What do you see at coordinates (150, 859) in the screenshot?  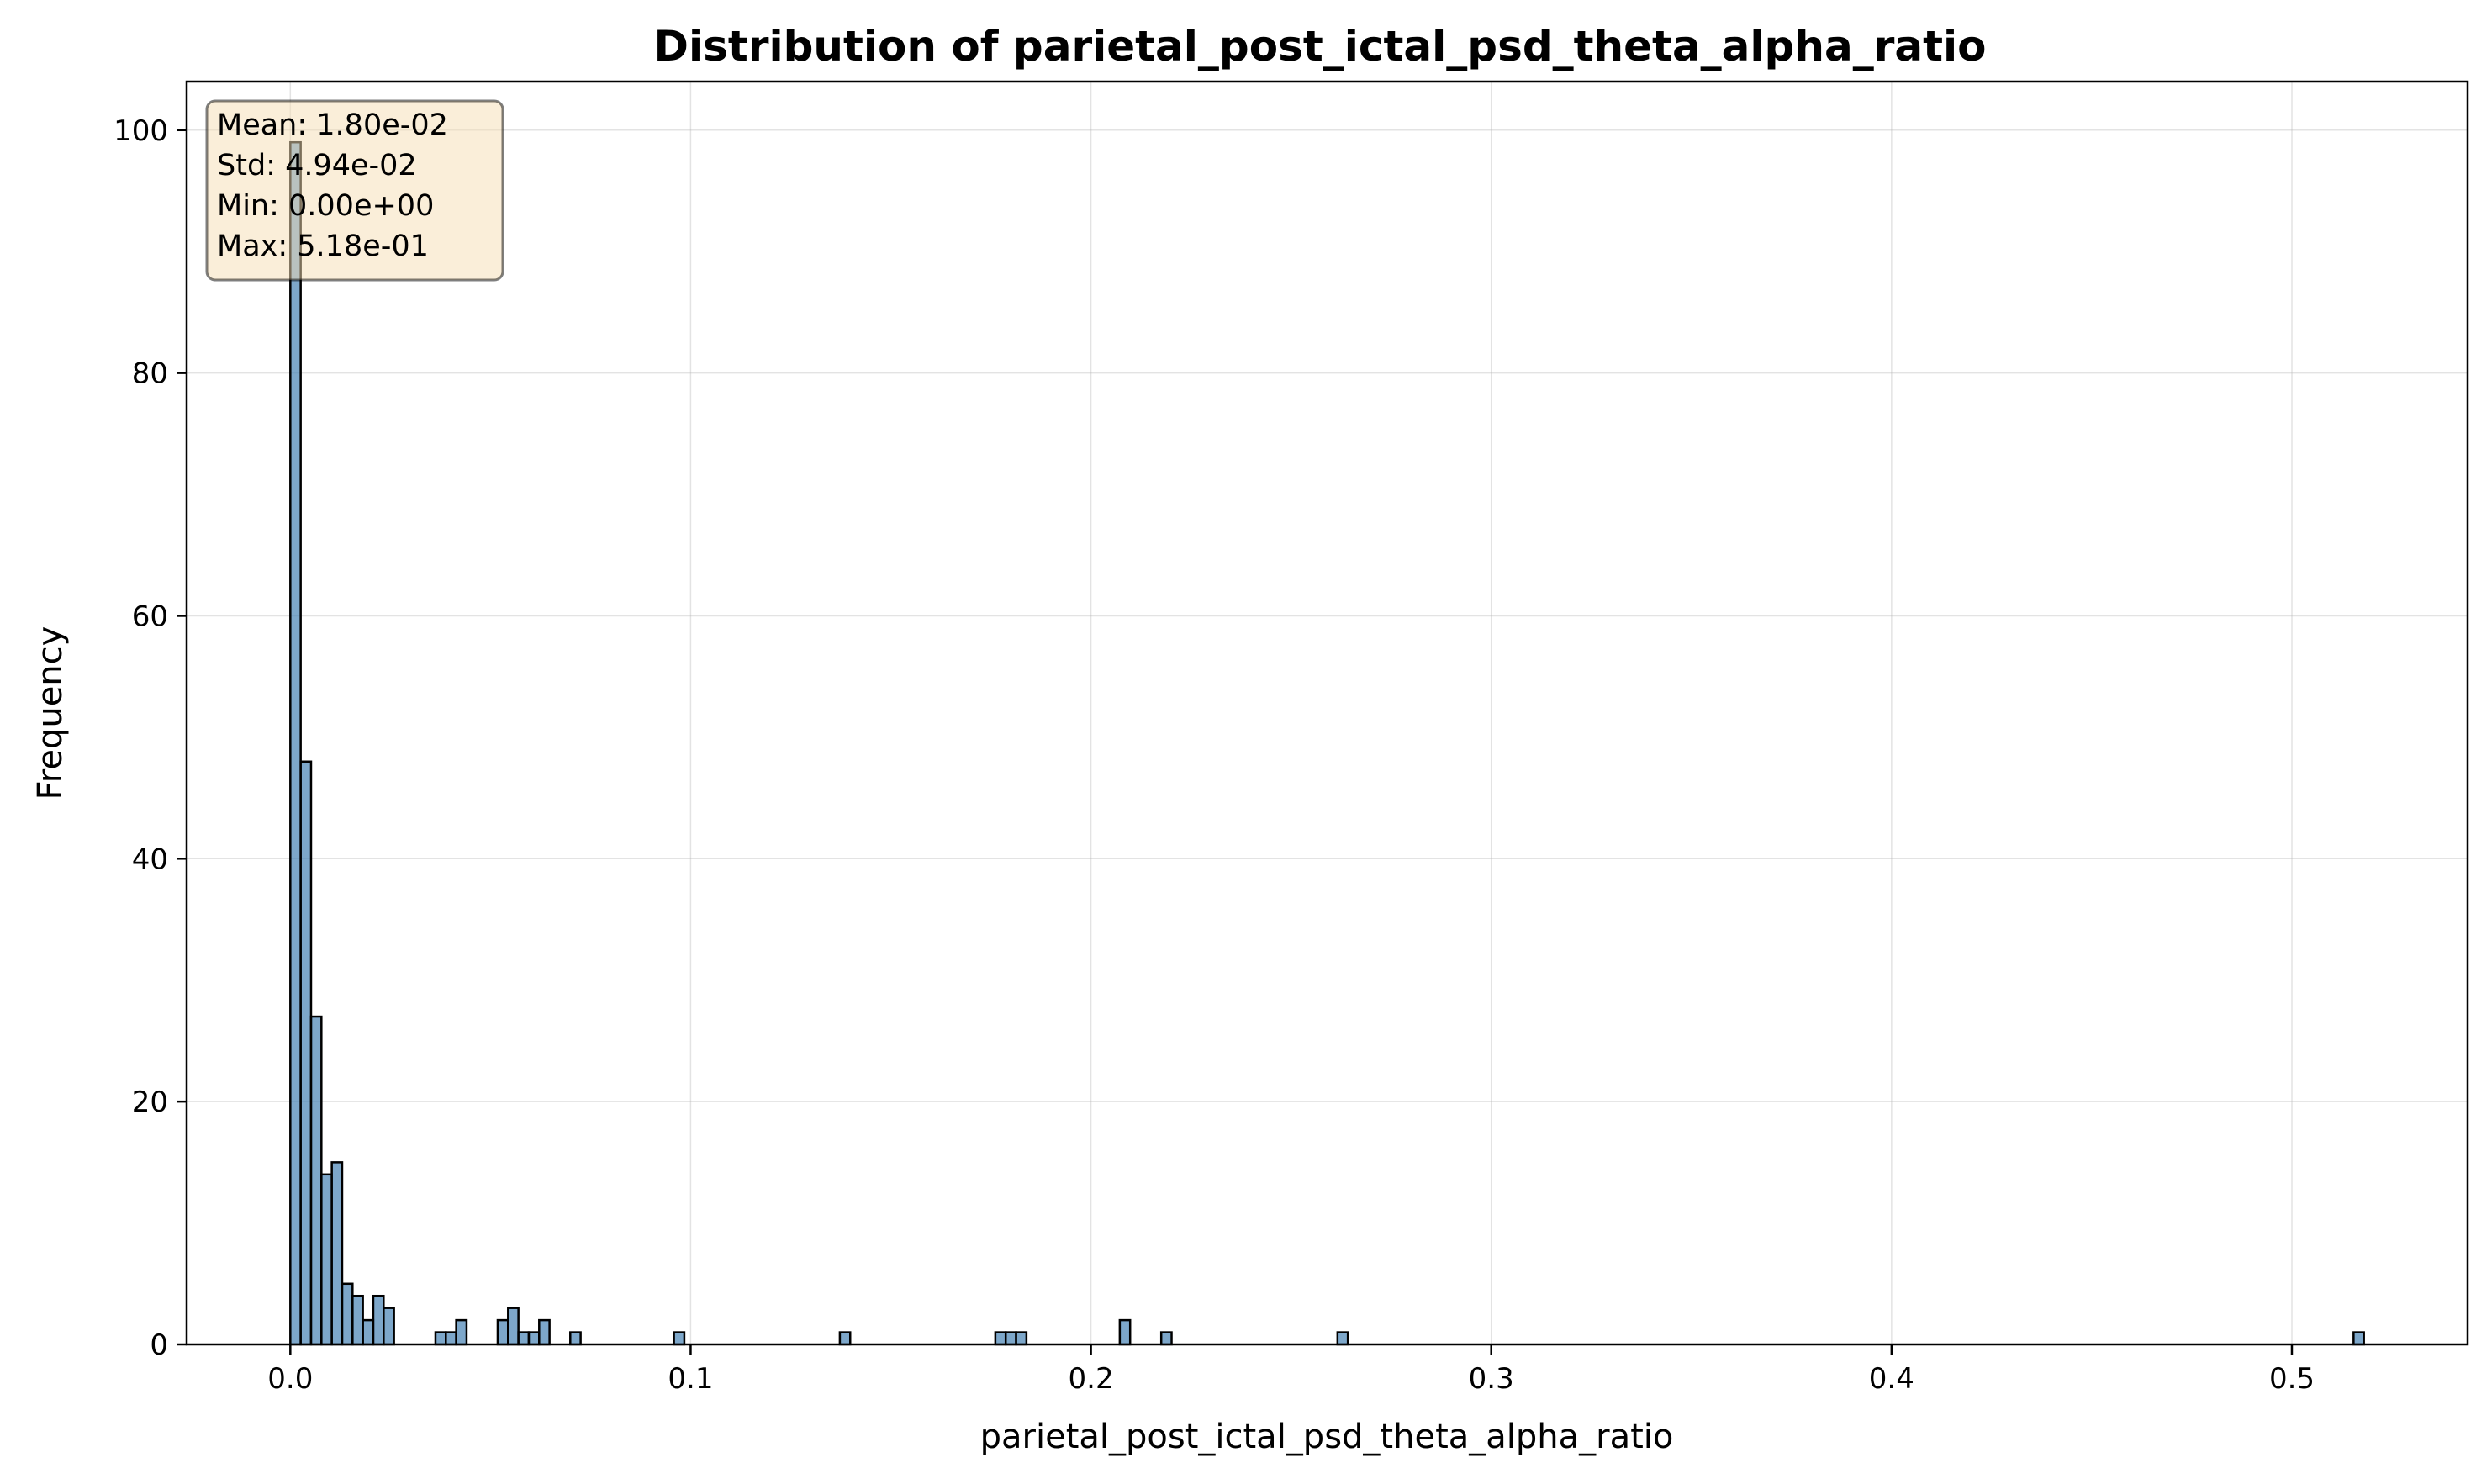 I see `y-tick-label: 40` at bounding box center [150, 859].